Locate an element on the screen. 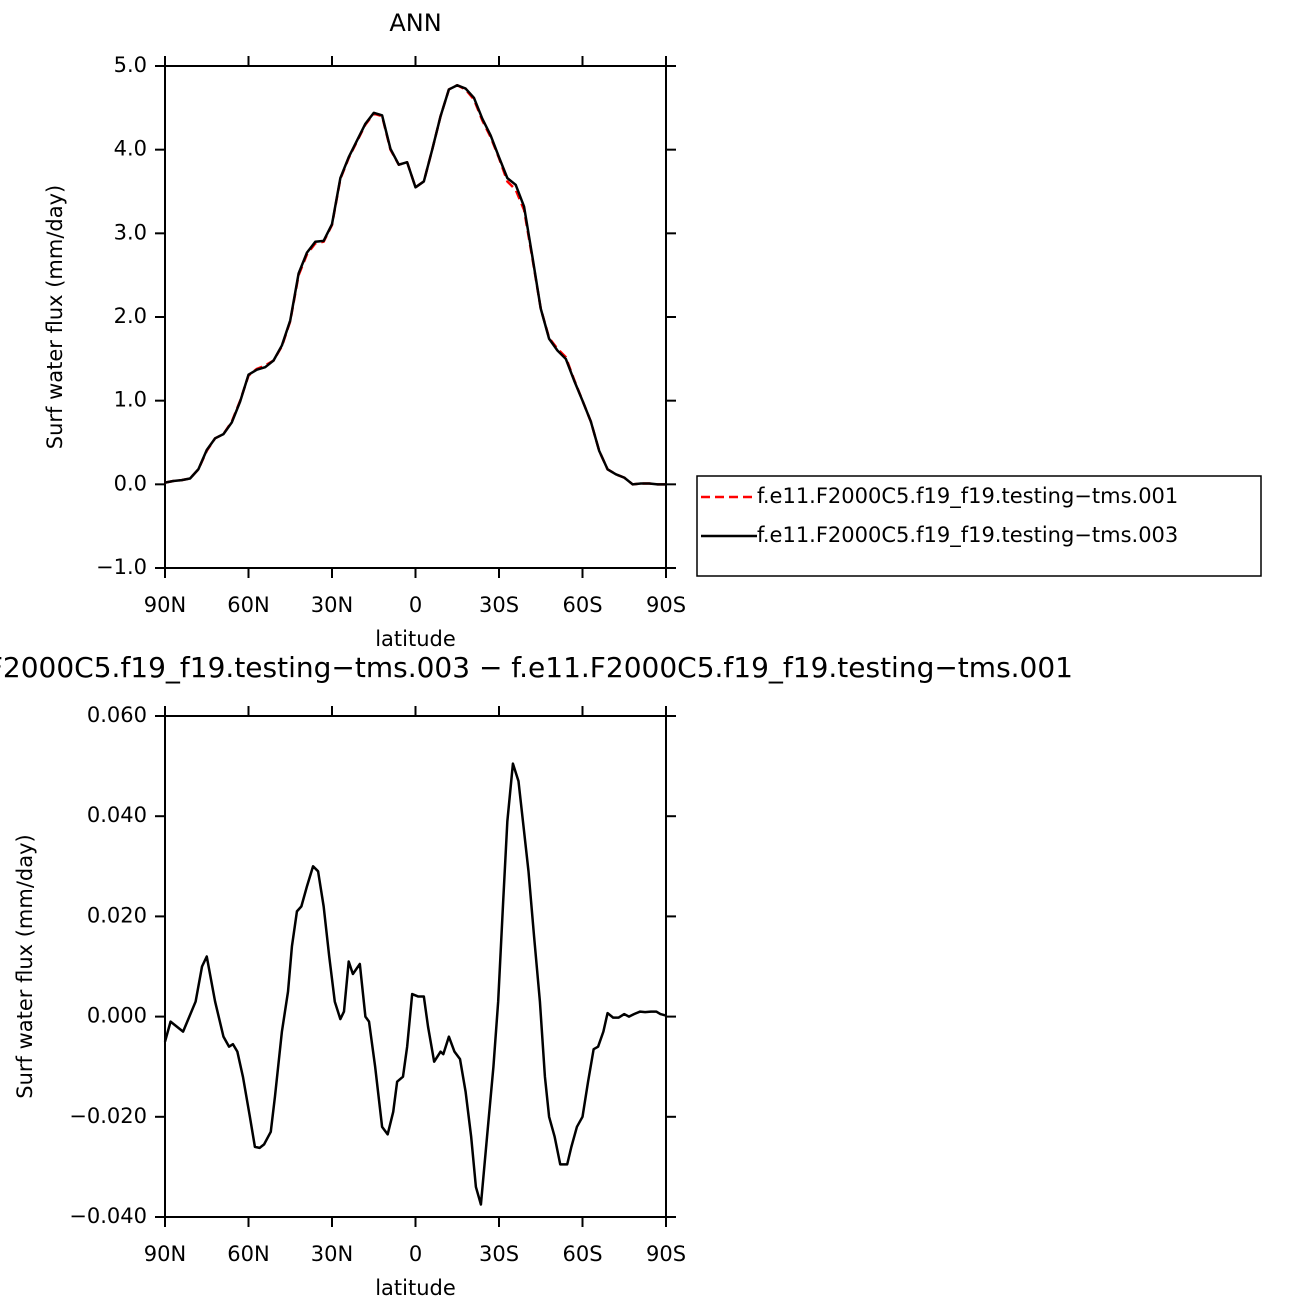  y-tick-label: 0.040 is located at coordinates (117, 815).